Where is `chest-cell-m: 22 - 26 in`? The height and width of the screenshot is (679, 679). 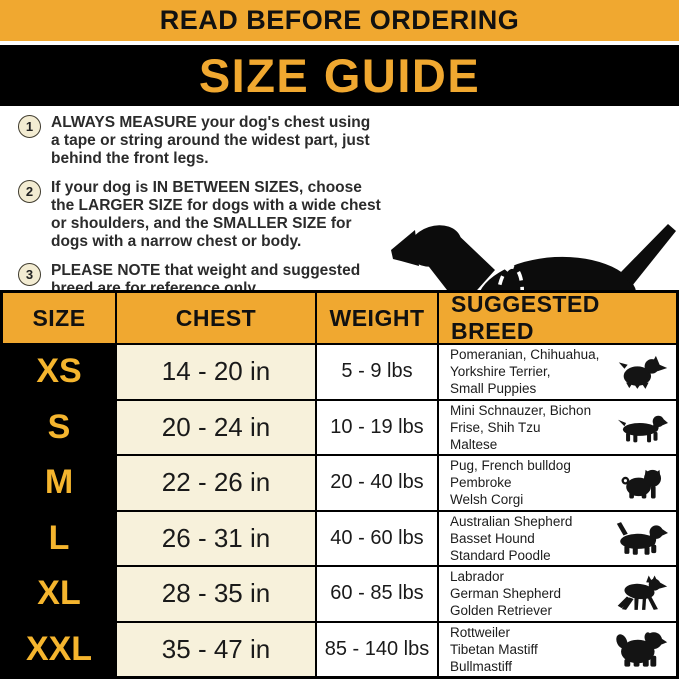
chest-cell-m: 22 - 26 in is located at coordinates (216, 483).